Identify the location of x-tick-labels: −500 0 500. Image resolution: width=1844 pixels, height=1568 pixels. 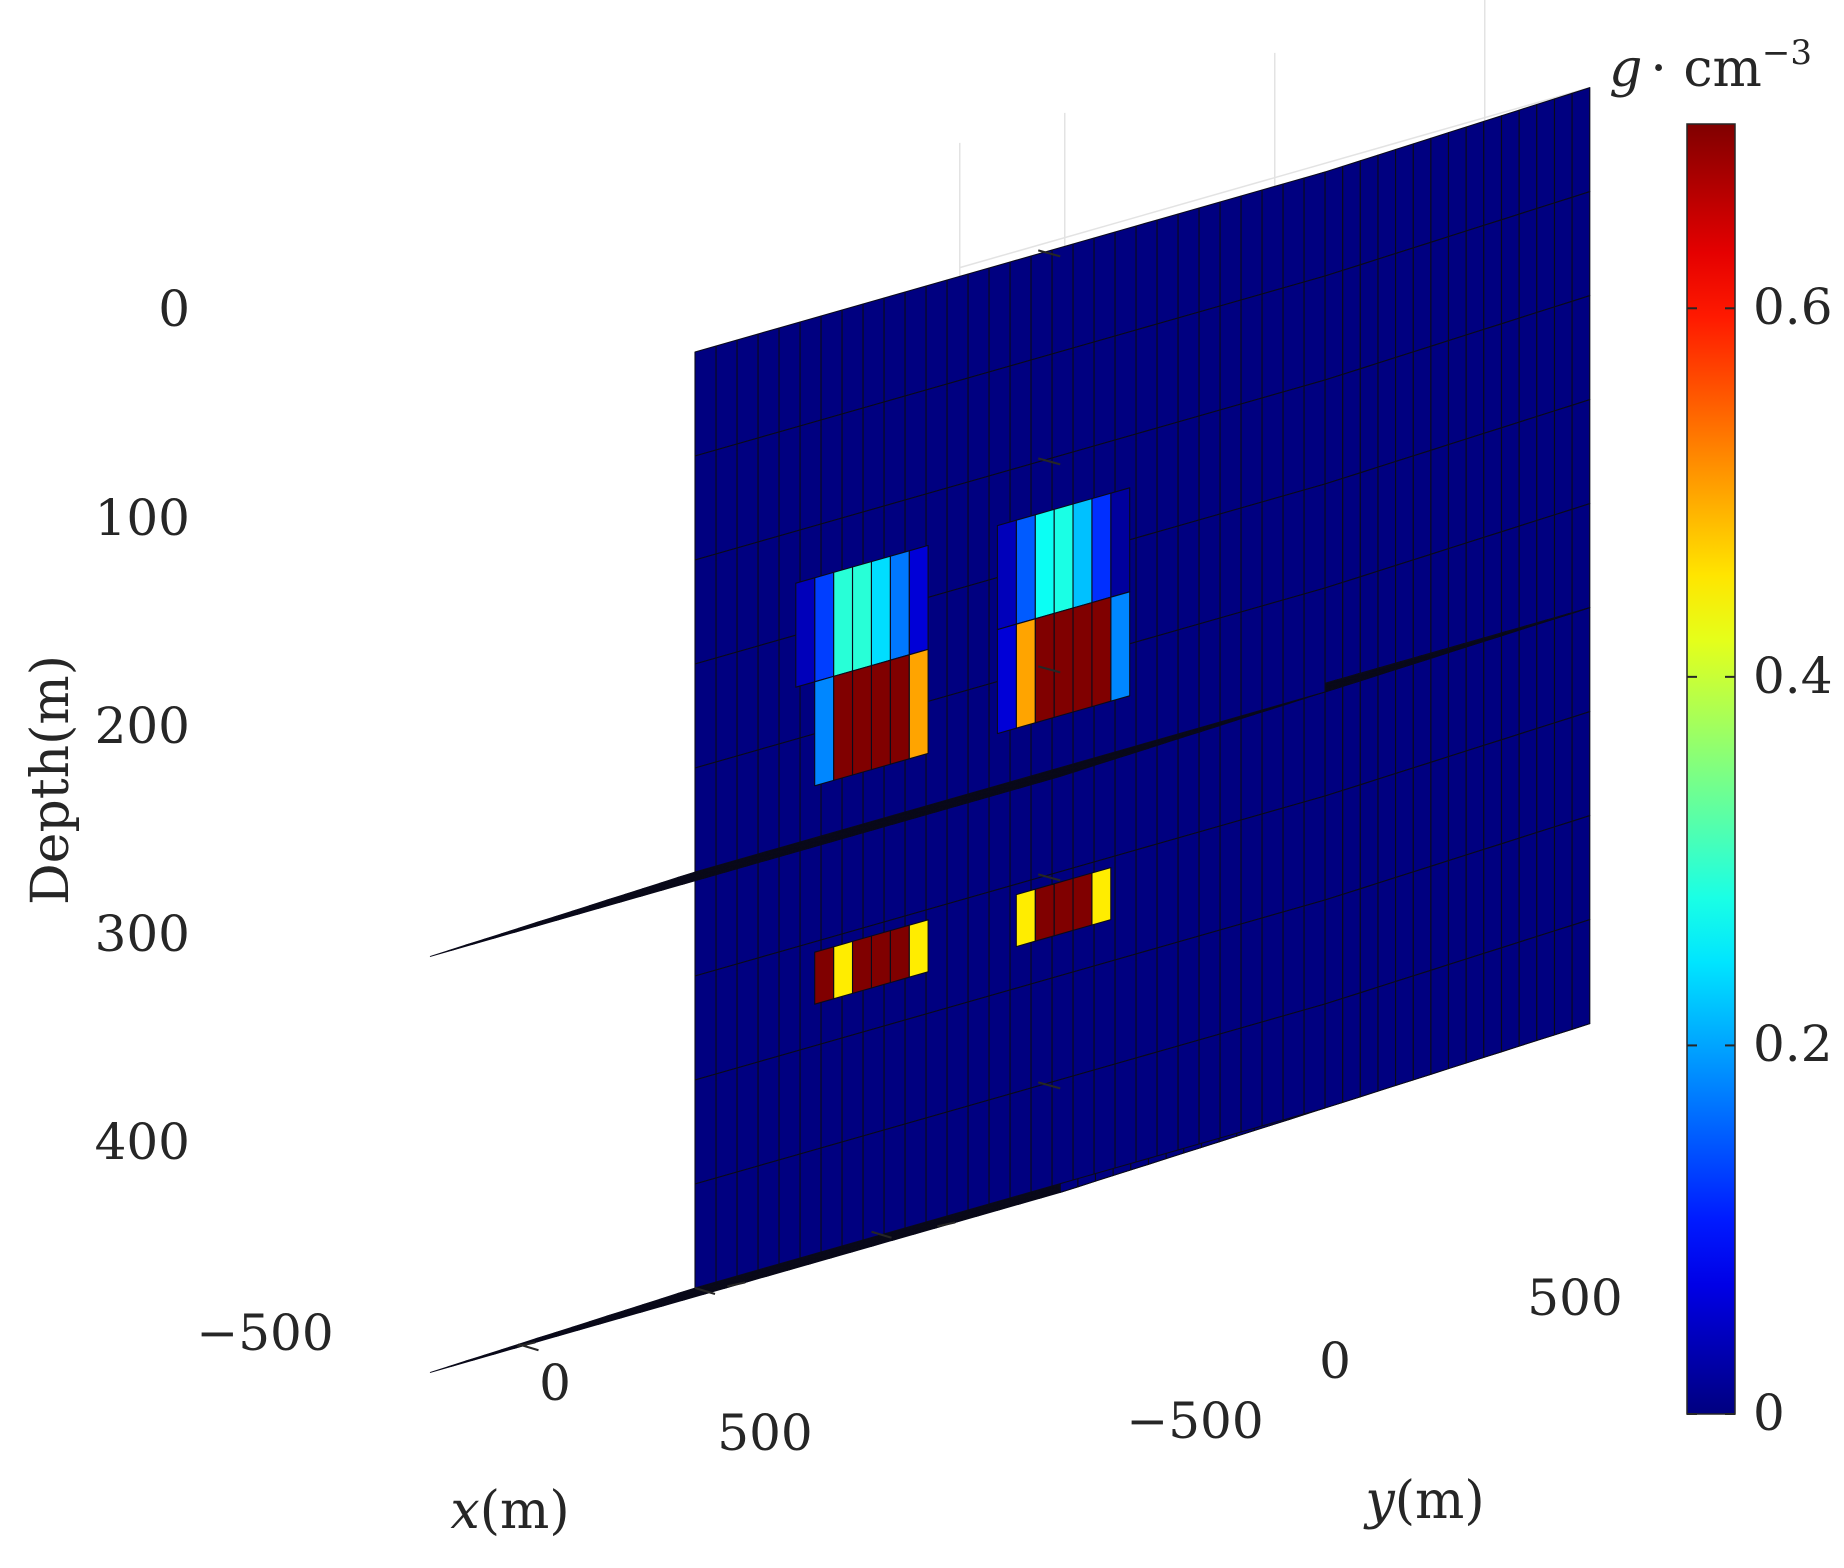
(504, 1383).